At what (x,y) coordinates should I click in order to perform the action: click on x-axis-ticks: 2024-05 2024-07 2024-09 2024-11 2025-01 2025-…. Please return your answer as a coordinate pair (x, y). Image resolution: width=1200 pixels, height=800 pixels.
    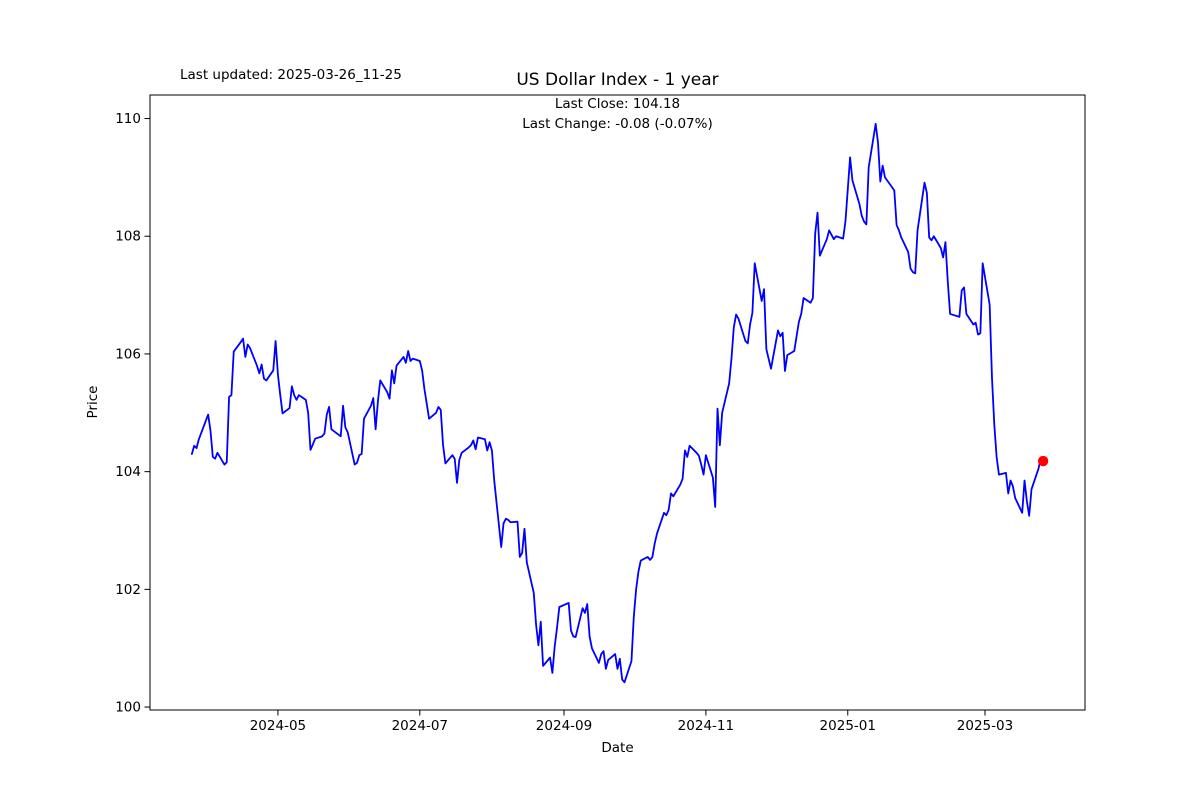
    Looking at the image, I should click on (631, 722).